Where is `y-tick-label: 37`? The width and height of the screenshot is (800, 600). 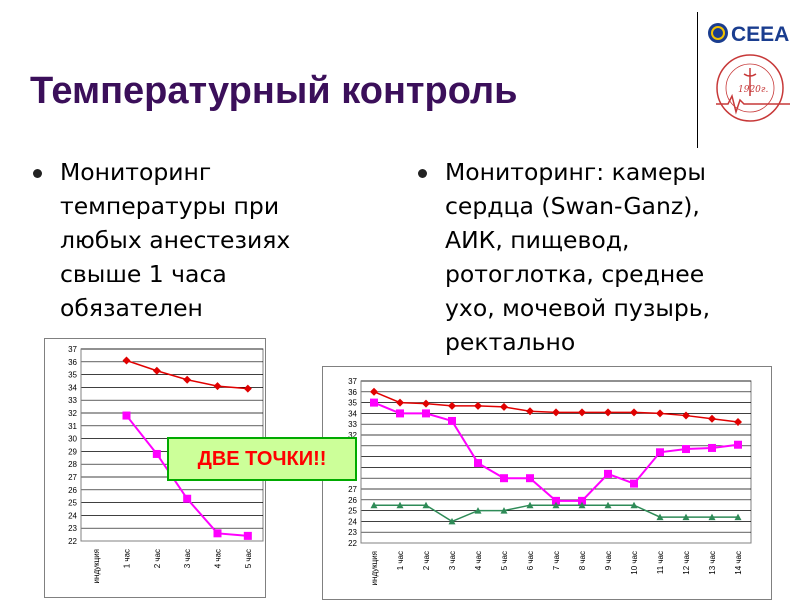 y-tick-label: 37 is located at coordinates (352, 381).